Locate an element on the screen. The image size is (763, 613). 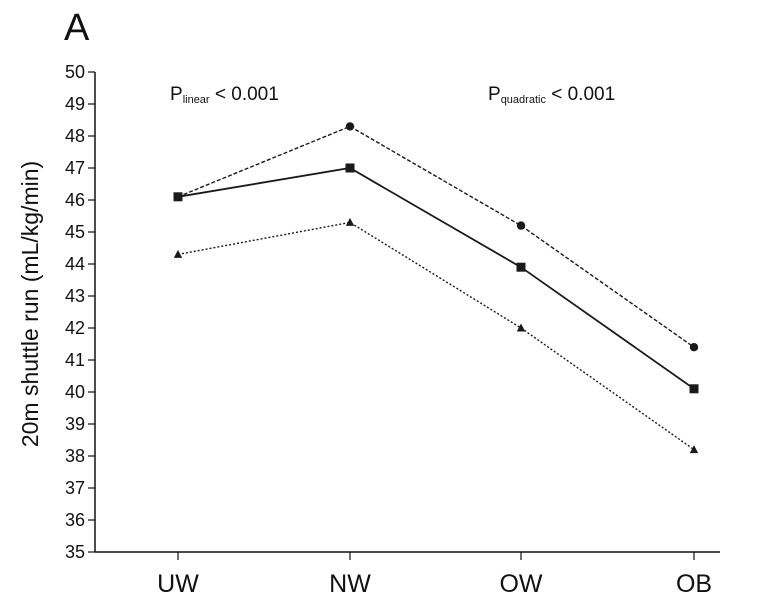
y-tick-label: 47 is located at coordinates (75, 168).